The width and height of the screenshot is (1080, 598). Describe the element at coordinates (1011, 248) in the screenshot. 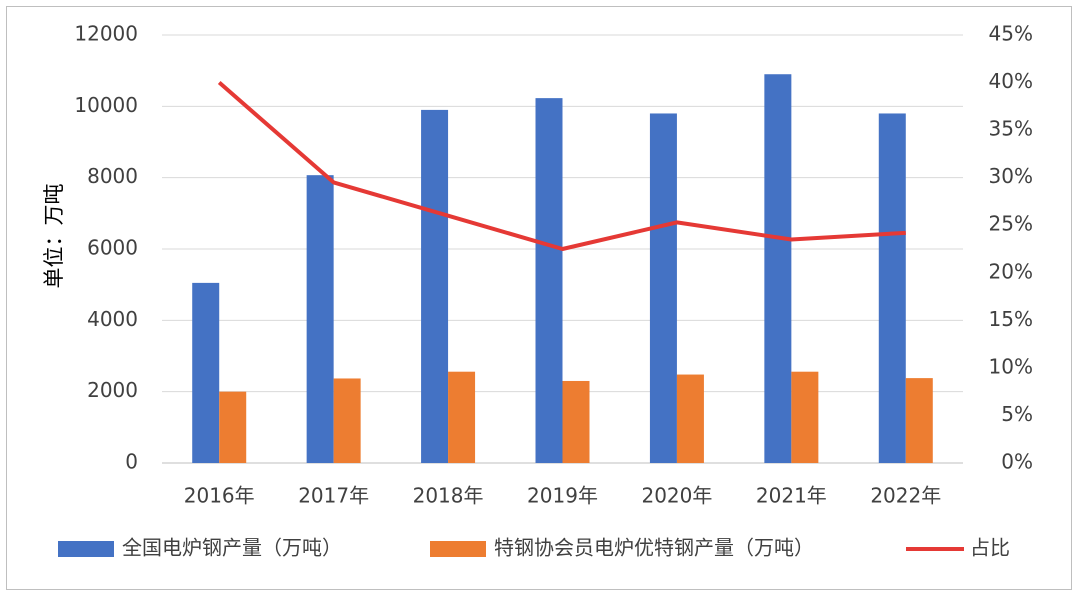

I see `right-axis-ticks: 0% 5% 10% 15% 20% 25% 30% 35% 40% 45%` at that location.